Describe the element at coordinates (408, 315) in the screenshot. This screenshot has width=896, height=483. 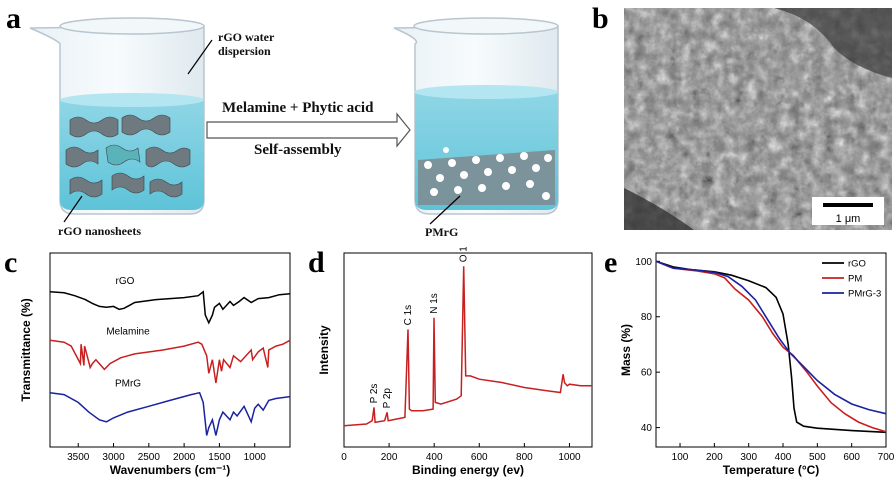
I see `peak-label: C 1s` at that location.